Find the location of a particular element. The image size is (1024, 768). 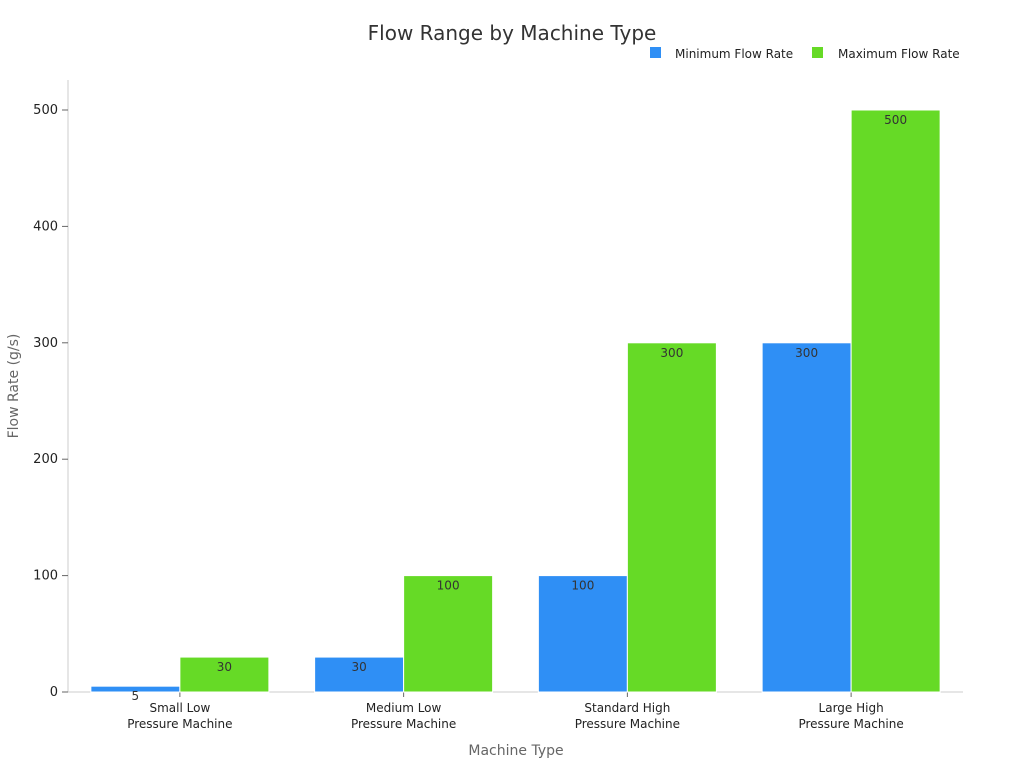

y-tick-label: 400 is located at coordinates (45, 226).